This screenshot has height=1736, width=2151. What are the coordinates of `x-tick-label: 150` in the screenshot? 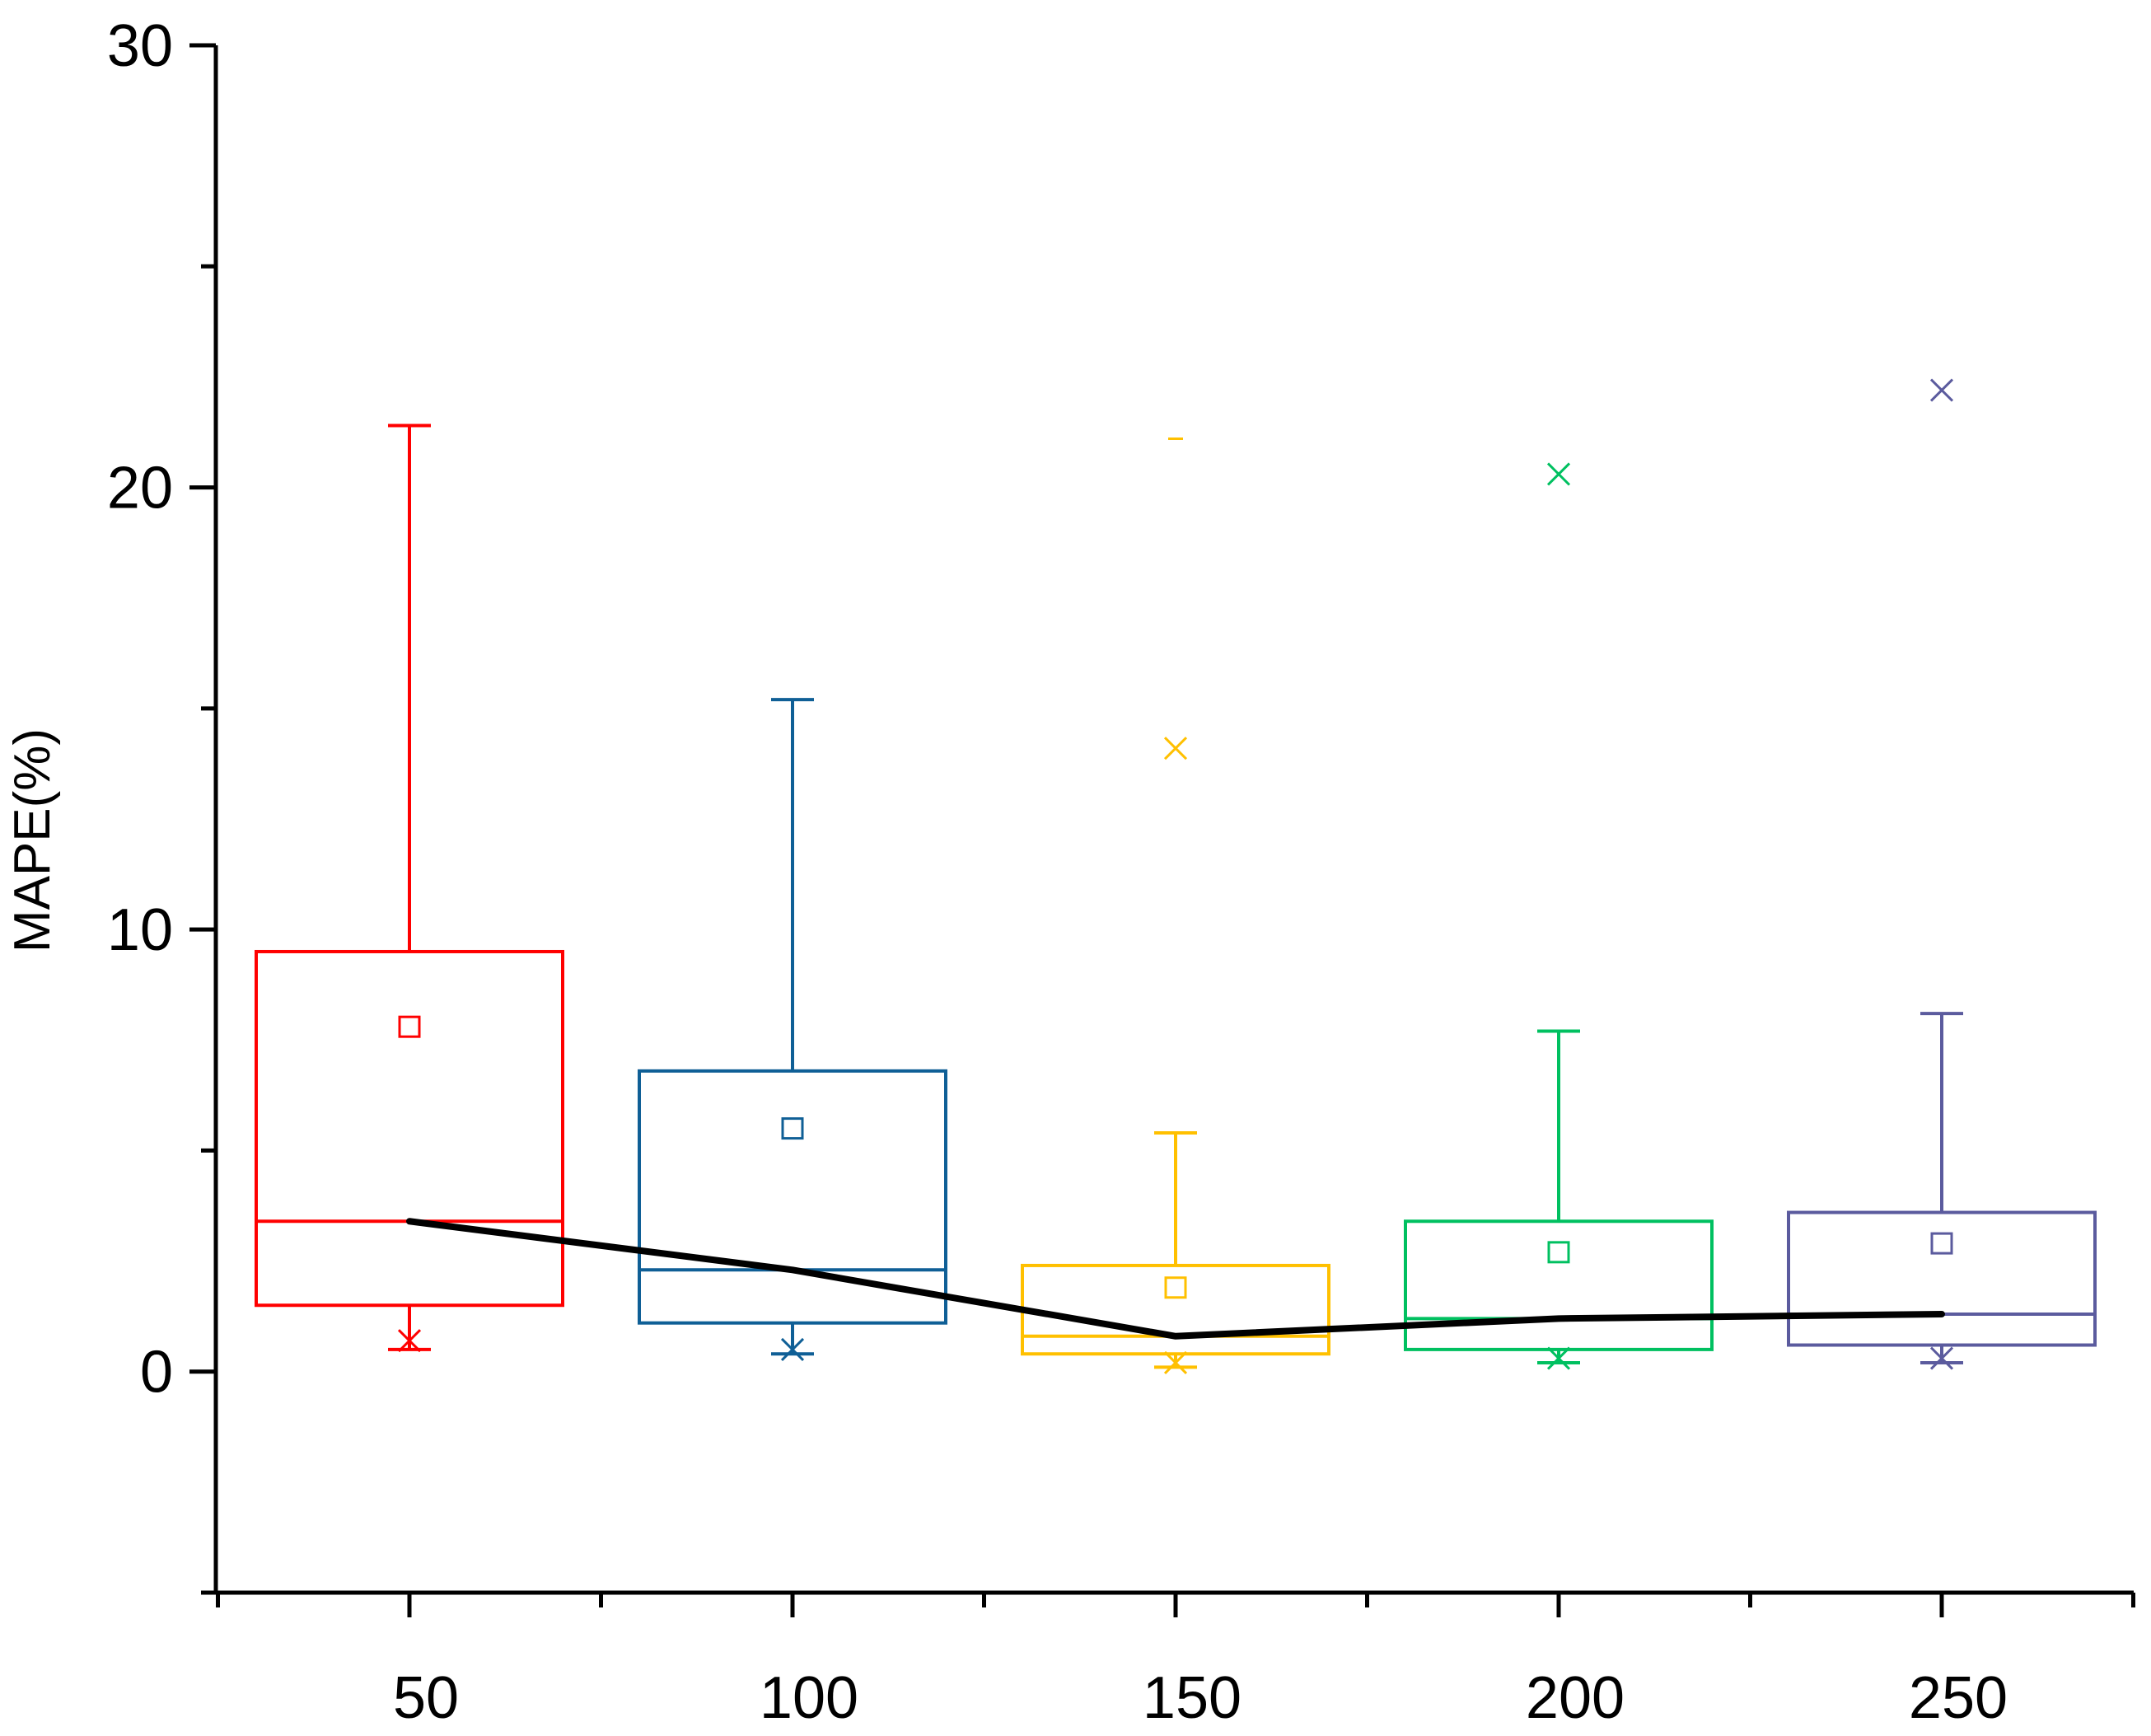 It's located at (1192, 1698).